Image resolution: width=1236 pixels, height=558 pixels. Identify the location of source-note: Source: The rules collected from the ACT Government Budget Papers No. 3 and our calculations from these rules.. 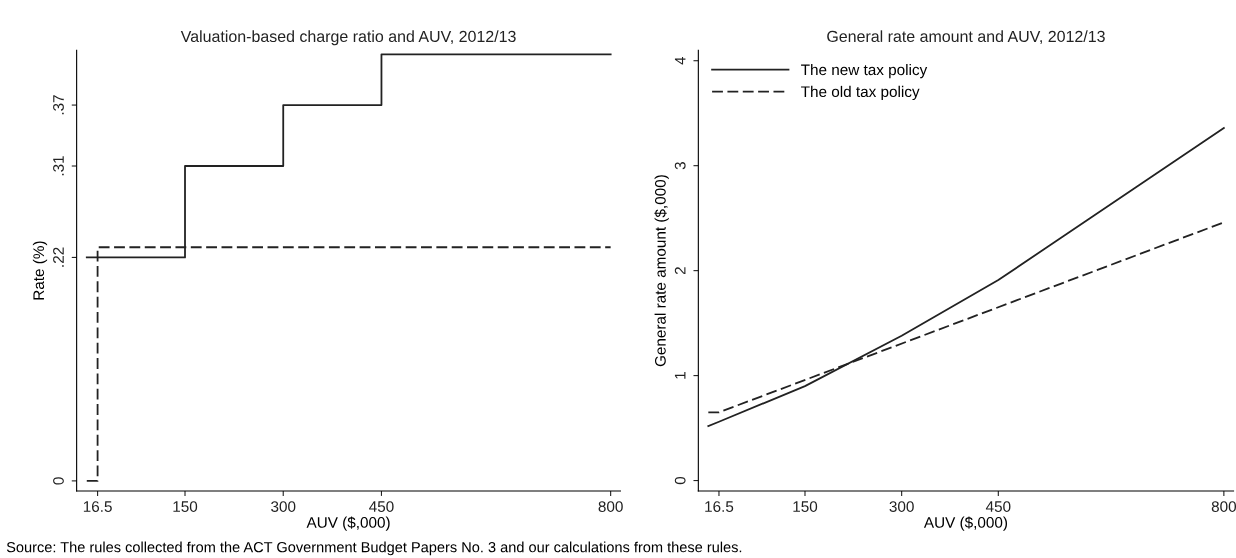
(374, 548).